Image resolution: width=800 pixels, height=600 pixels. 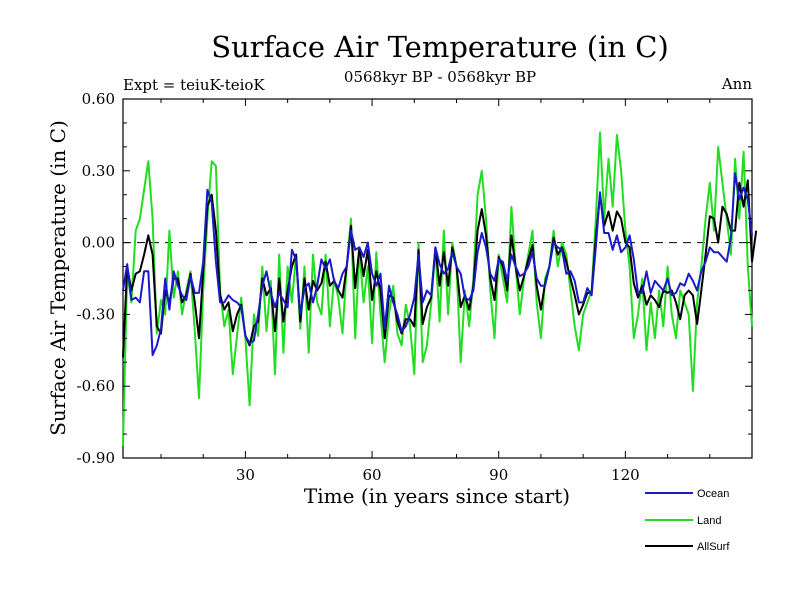 What do you see at coordinates (98, 243) in the screenshot?
I see `y-tick-label: 0.00` at bounding box center [98, 243].